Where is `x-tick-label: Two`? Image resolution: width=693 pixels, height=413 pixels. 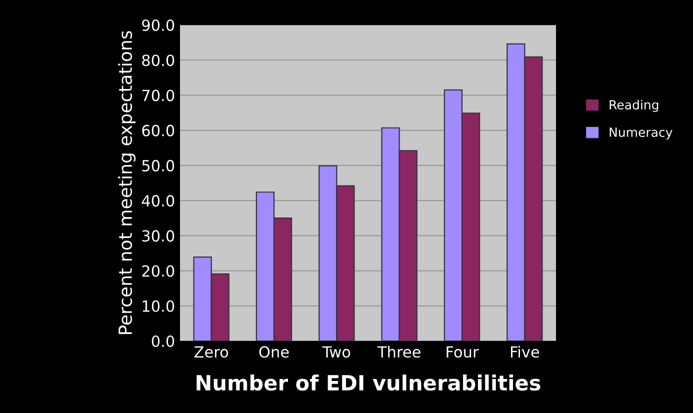
x-tick-label: Two is located at coordinates (336, 352).